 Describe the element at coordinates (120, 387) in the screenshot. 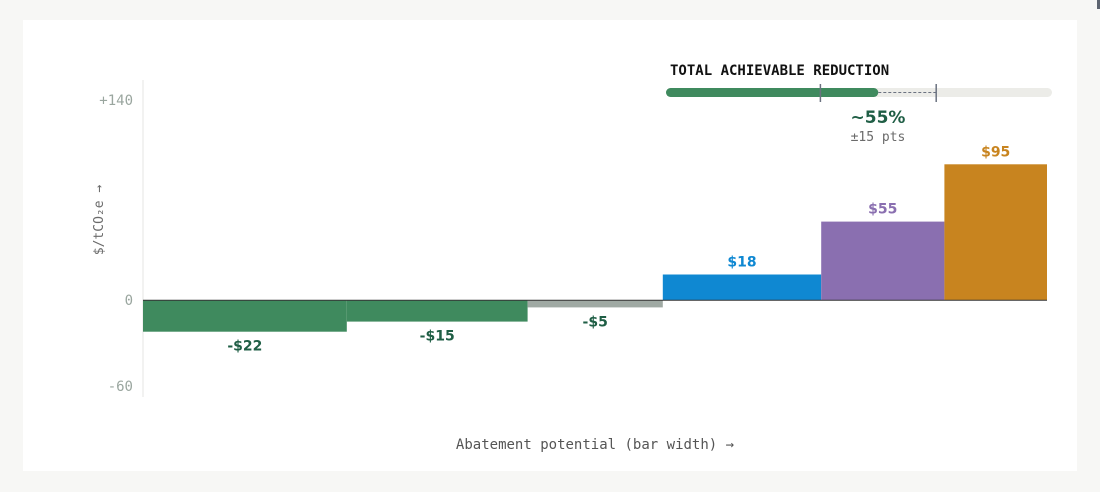

I see `y-tick-label: -60` at that location.